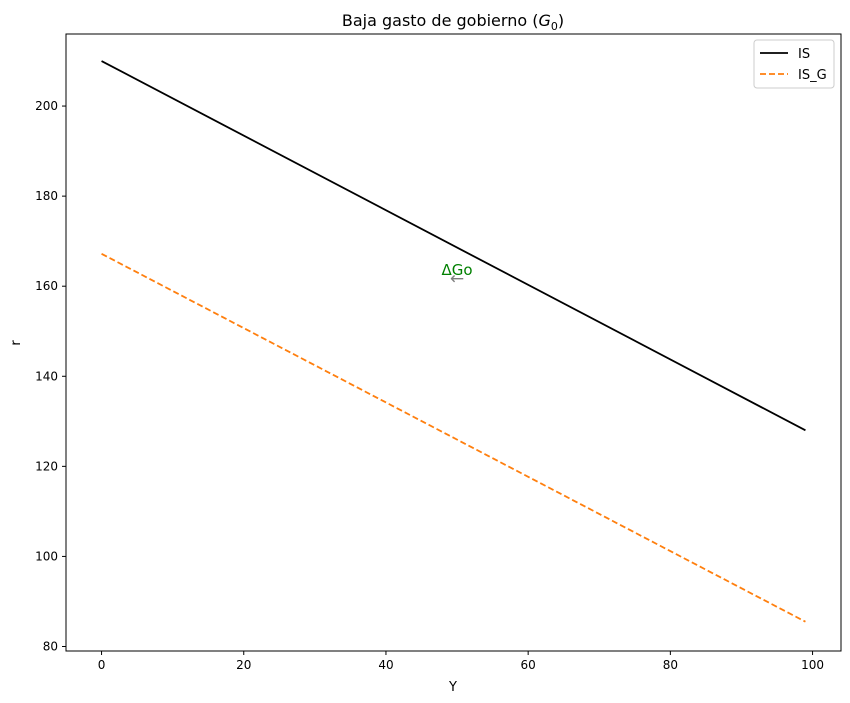 The width and height of the screenshot is (850, 703). Describe the element at coordinates (102, 665) in the screenshot. I see `x-tick-label: 0` at that location.